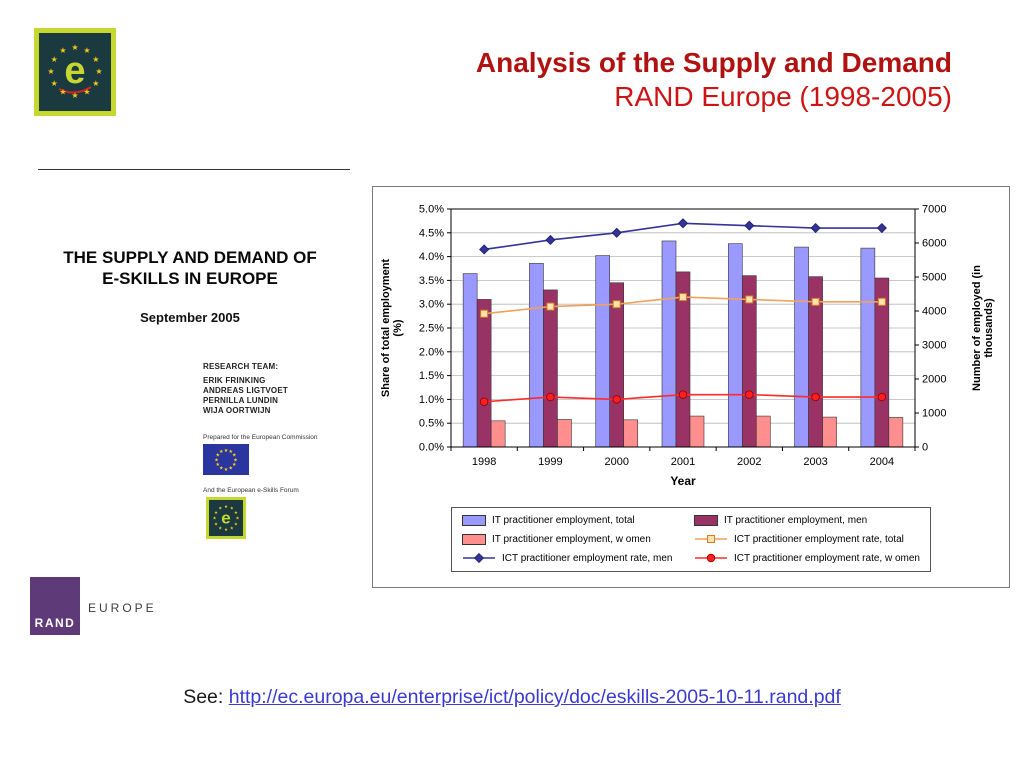  Describe the element at coordinates (122, 608) in the screenshot. I see `rand-europe-label: EUROPE` at that location.